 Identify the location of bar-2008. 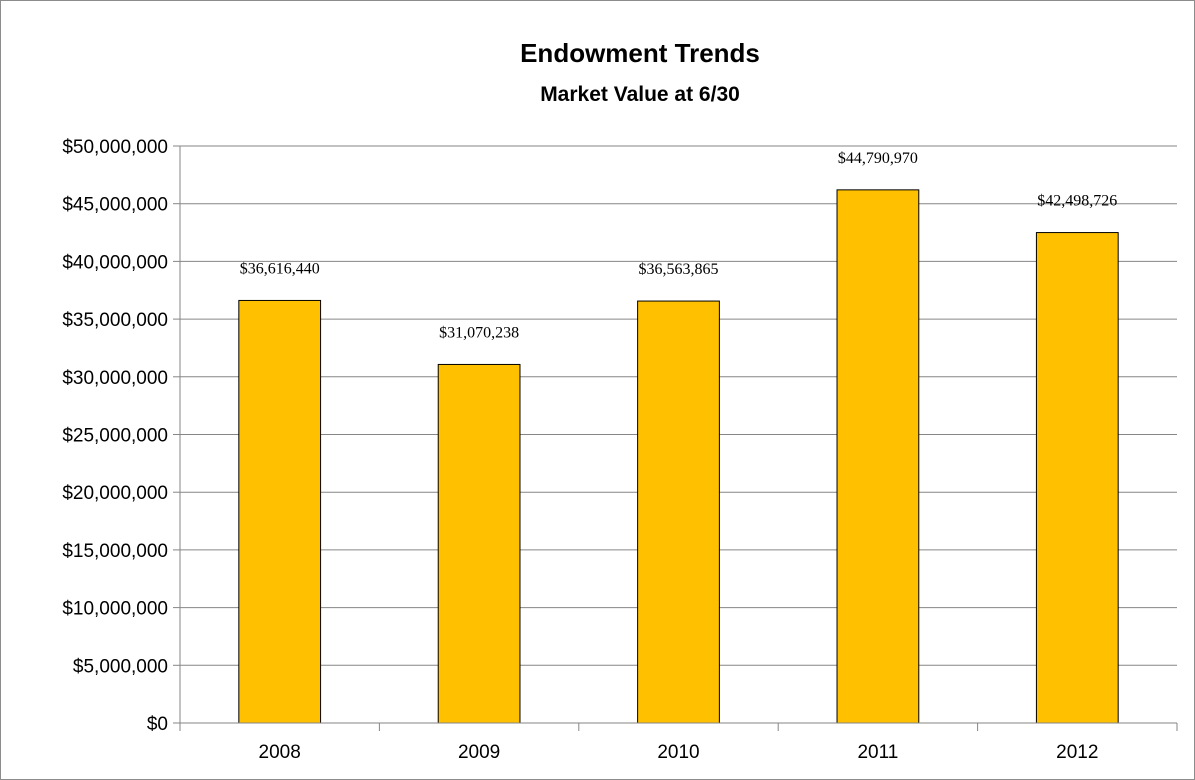
(280, 511).